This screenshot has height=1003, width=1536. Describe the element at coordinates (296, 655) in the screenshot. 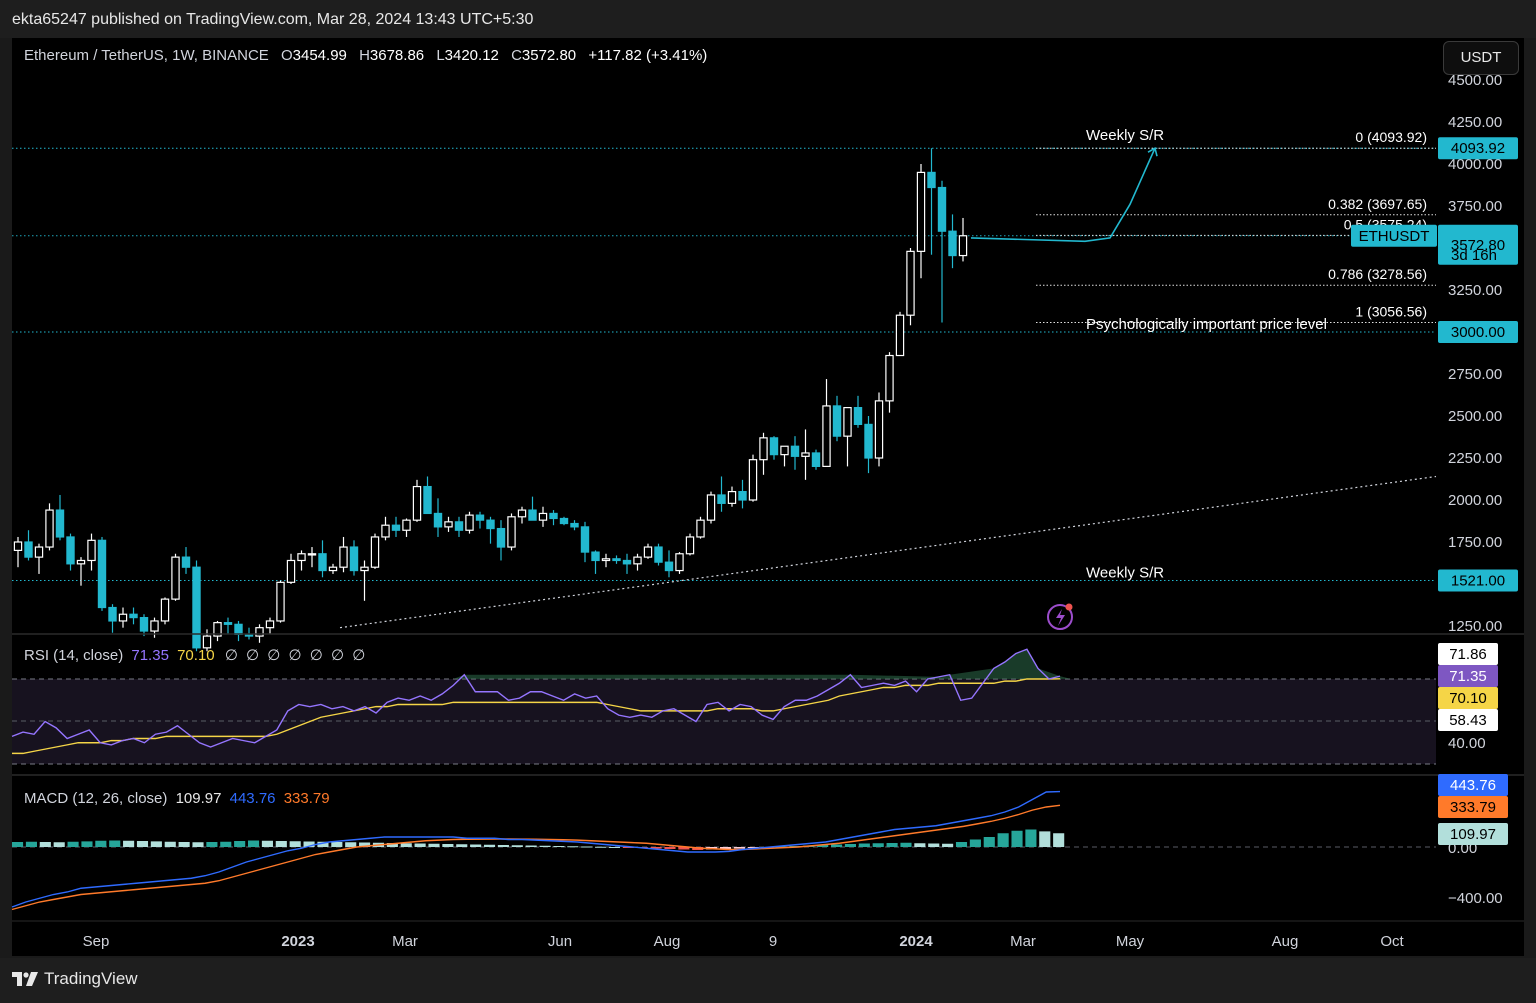

I see `rsi-legend-na: ∅ ∅ ∅ ∅ ∅ ∅ ∅` at that location.